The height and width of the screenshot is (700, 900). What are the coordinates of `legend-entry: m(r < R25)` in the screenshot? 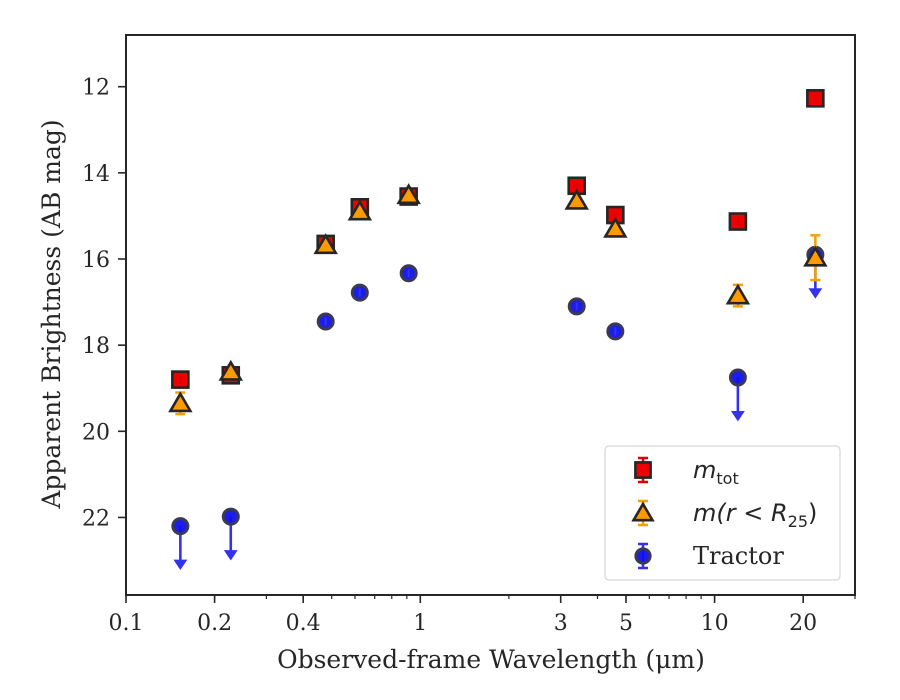 It's located at (724, 515).